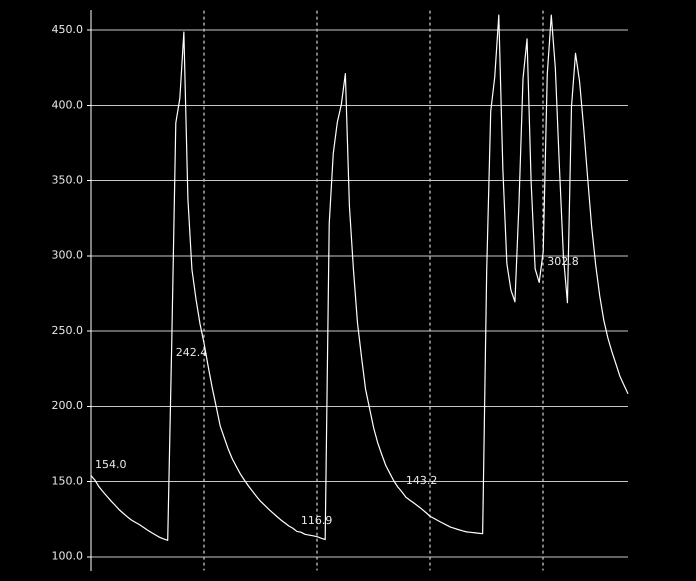 The width and height of the screenshot is (696, 581). What do you see at coordinates (110, 464) in the screenshot?
I see `data-label: 154.0` at bounding box center [110, 464].